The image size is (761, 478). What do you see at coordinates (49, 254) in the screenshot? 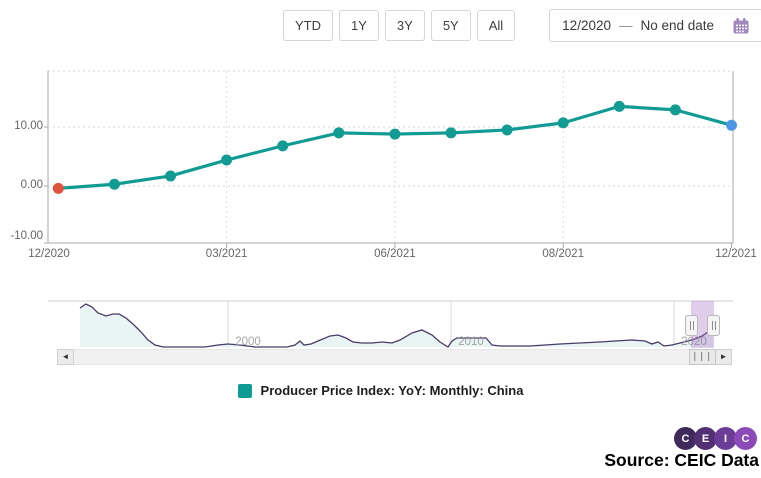
I see `x-axis-label: 12/2020` at bounding box center [49, 254].